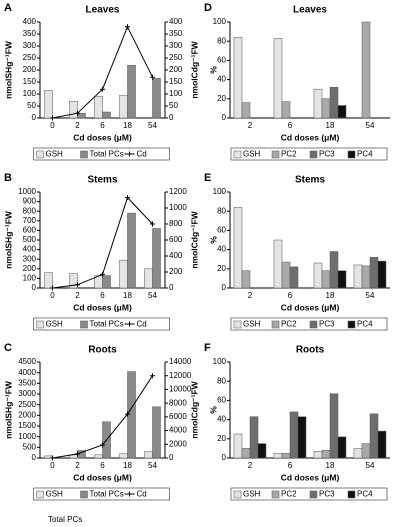 The height and width of the screenshot is (527, 400). Describe the element at coordinates (142, 154) in the screenshot. I see `legend-label: Cd` at that location.